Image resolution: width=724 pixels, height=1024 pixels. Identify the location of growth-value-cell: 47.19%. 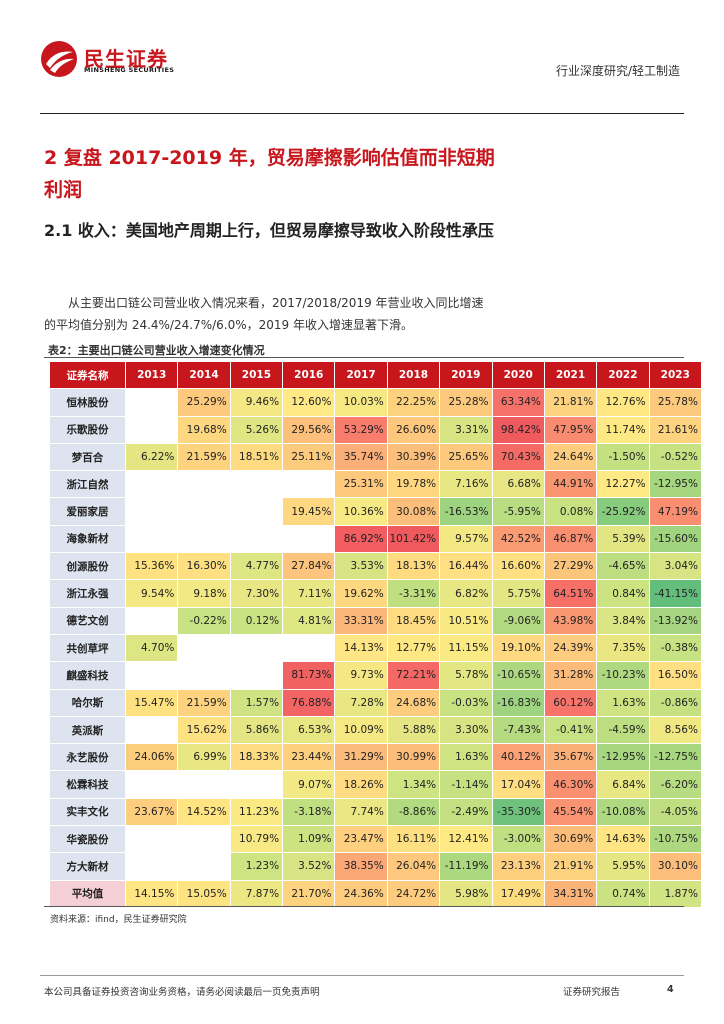
(675, 511).